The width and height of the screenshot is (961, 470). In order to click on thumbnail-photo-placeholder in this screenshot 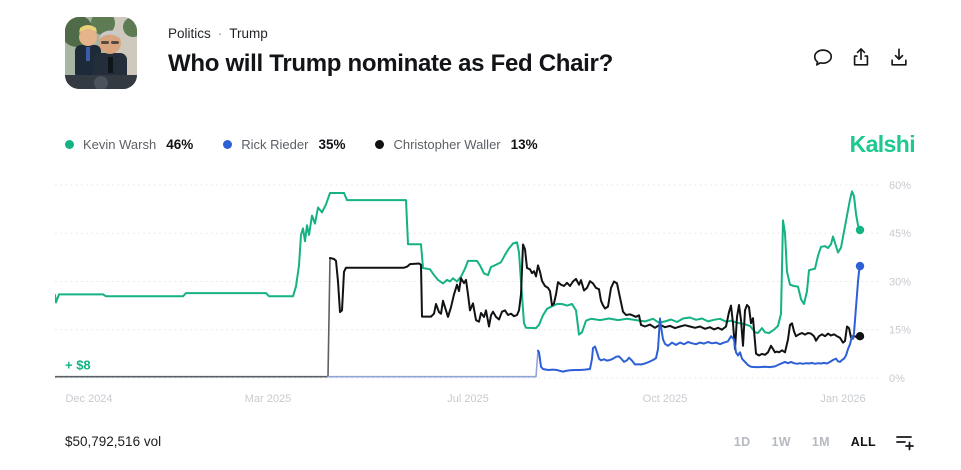, I will do `click(101, 53)`.